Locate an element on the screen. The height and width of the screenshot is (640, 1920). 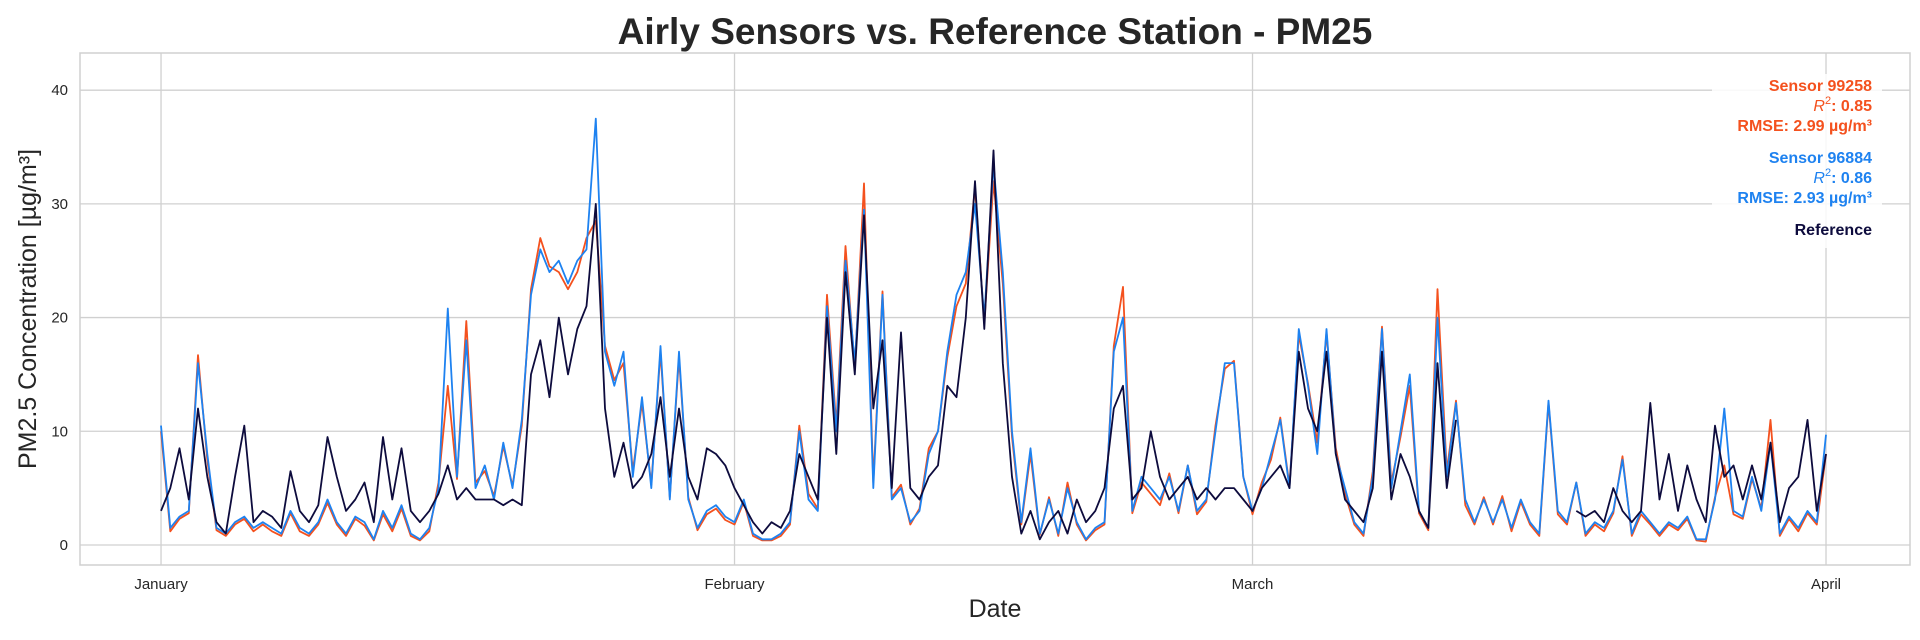
y-tick-label: 0 is located at coordinates (64, 545).